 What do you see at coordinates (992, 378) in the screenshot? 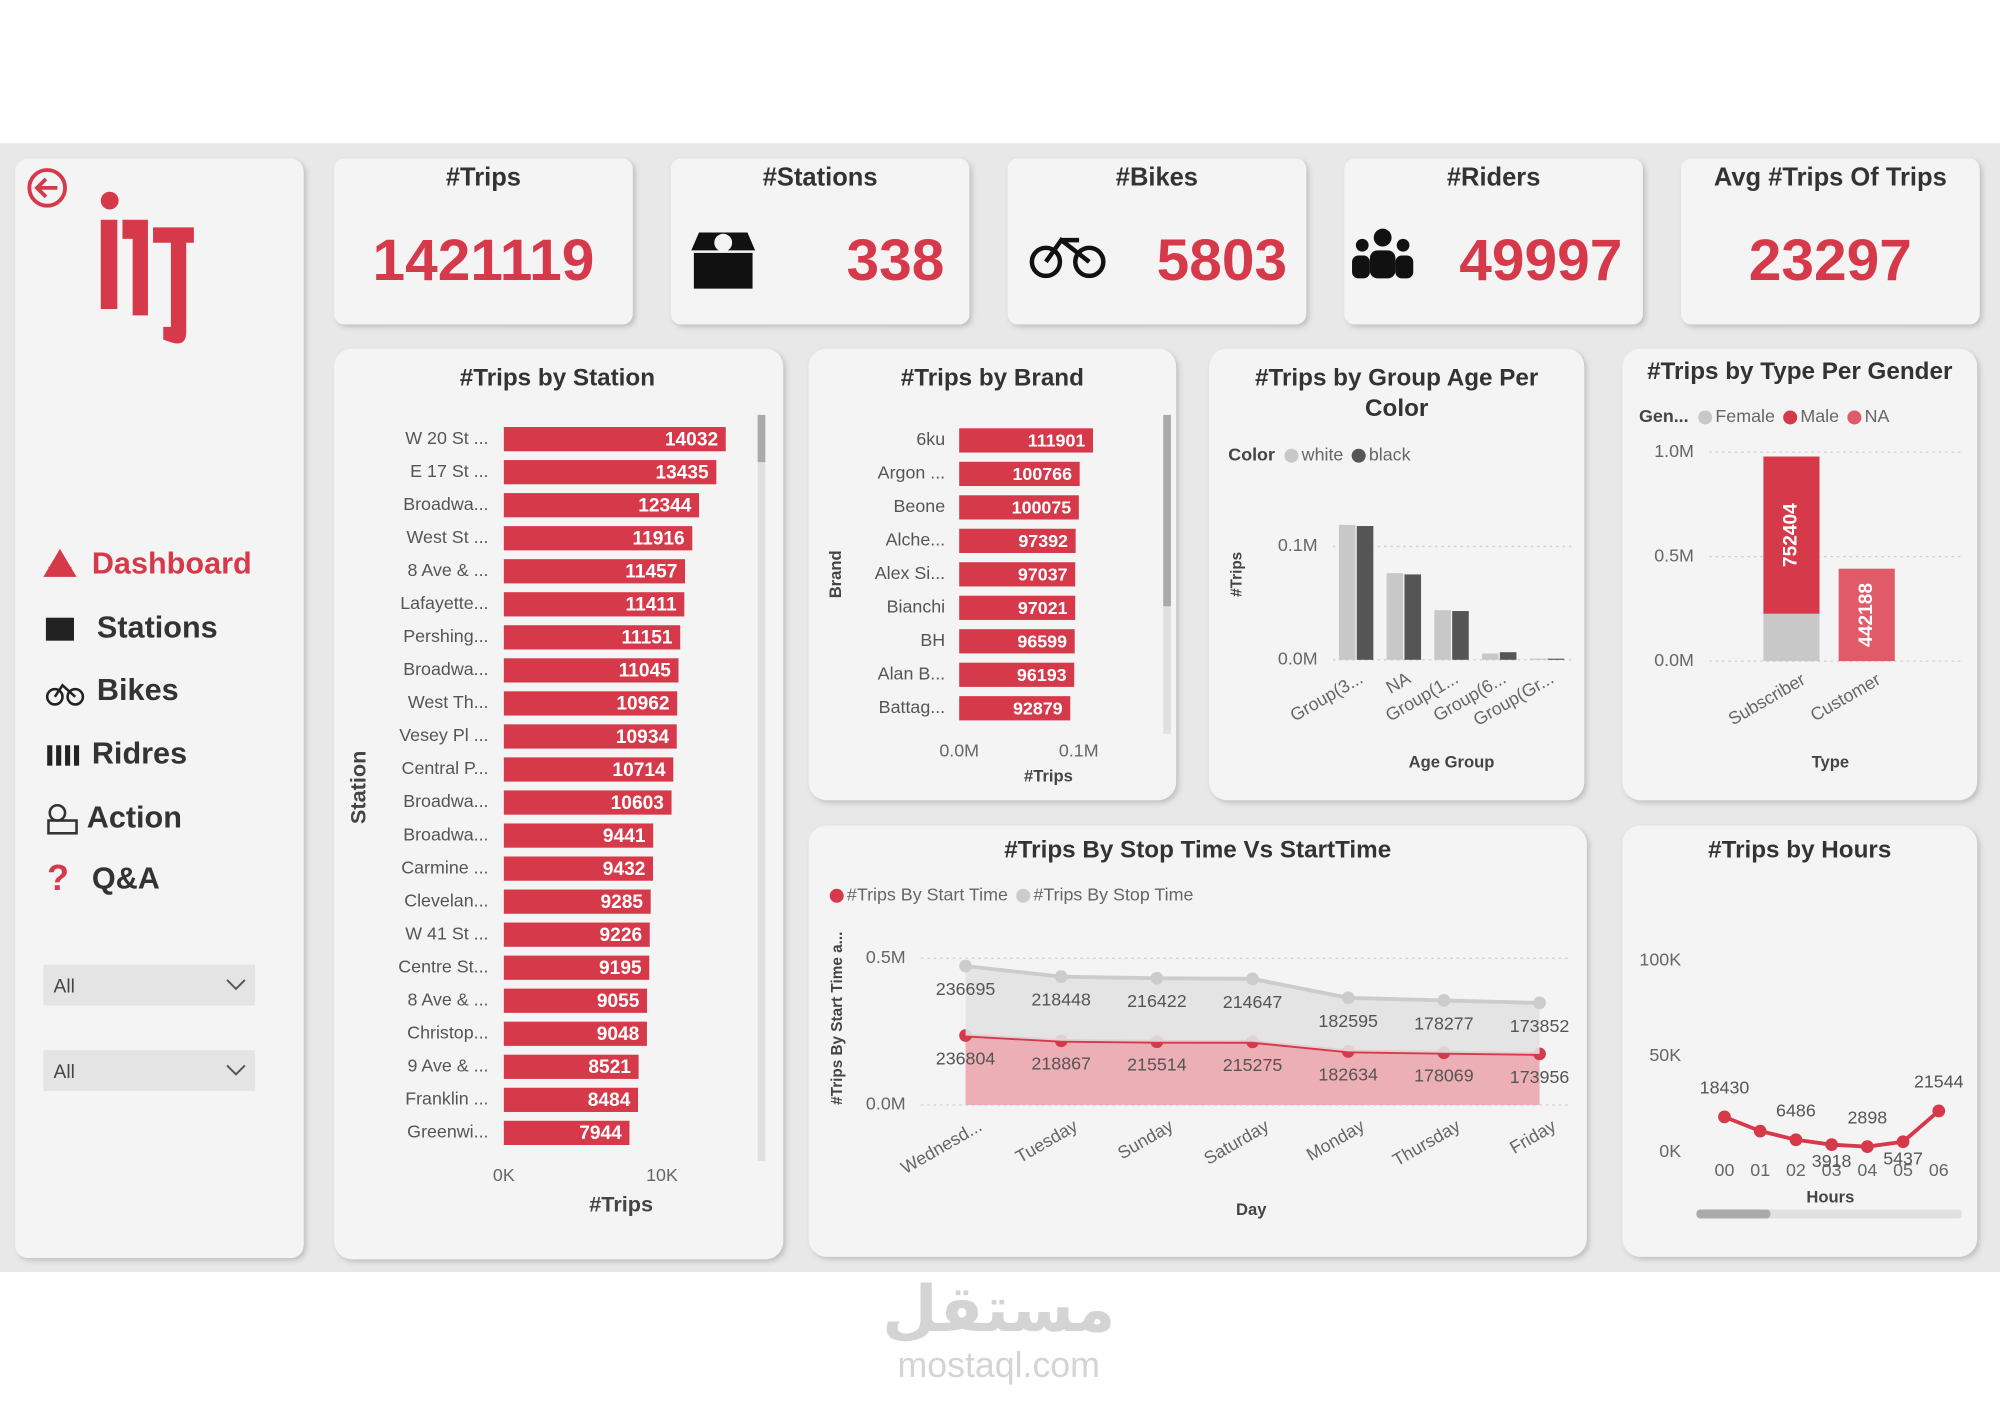
I see `chart-title-text: #Trips by Brand` at bounding box center [992, 378].